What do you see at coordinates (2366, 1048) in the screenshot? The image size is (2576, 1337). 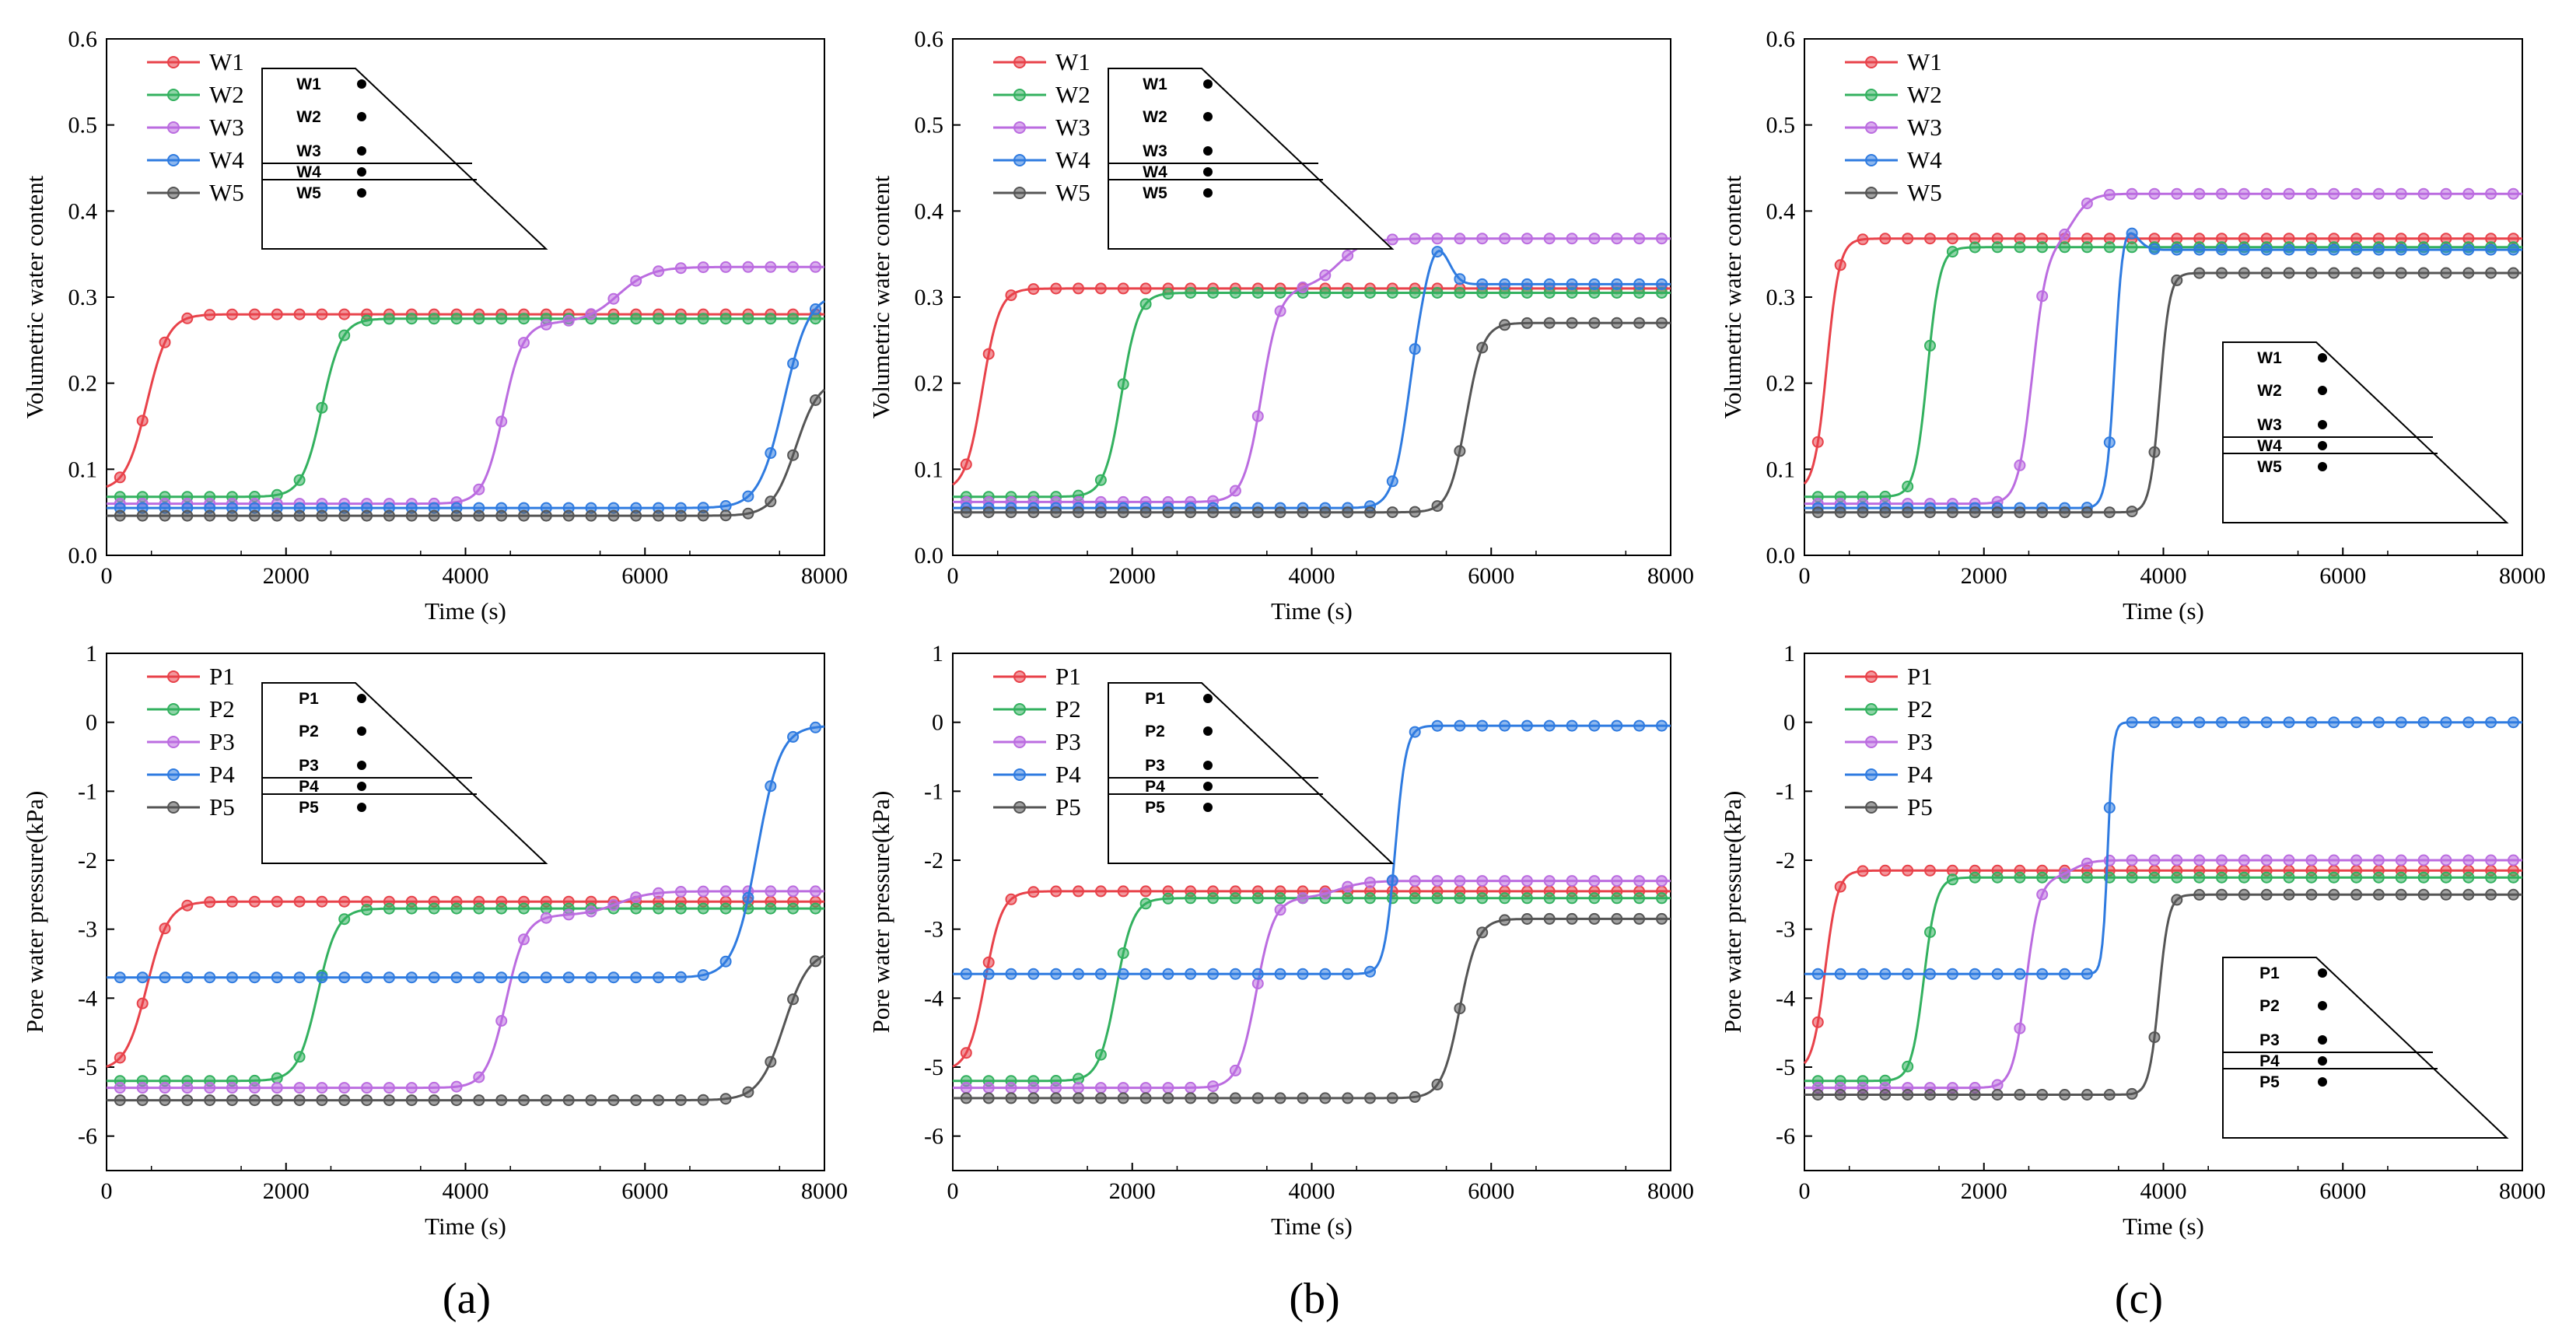 I see `slope-inset: P1 P2 P3 P4 P5` at bounding box center [2366, 1048].